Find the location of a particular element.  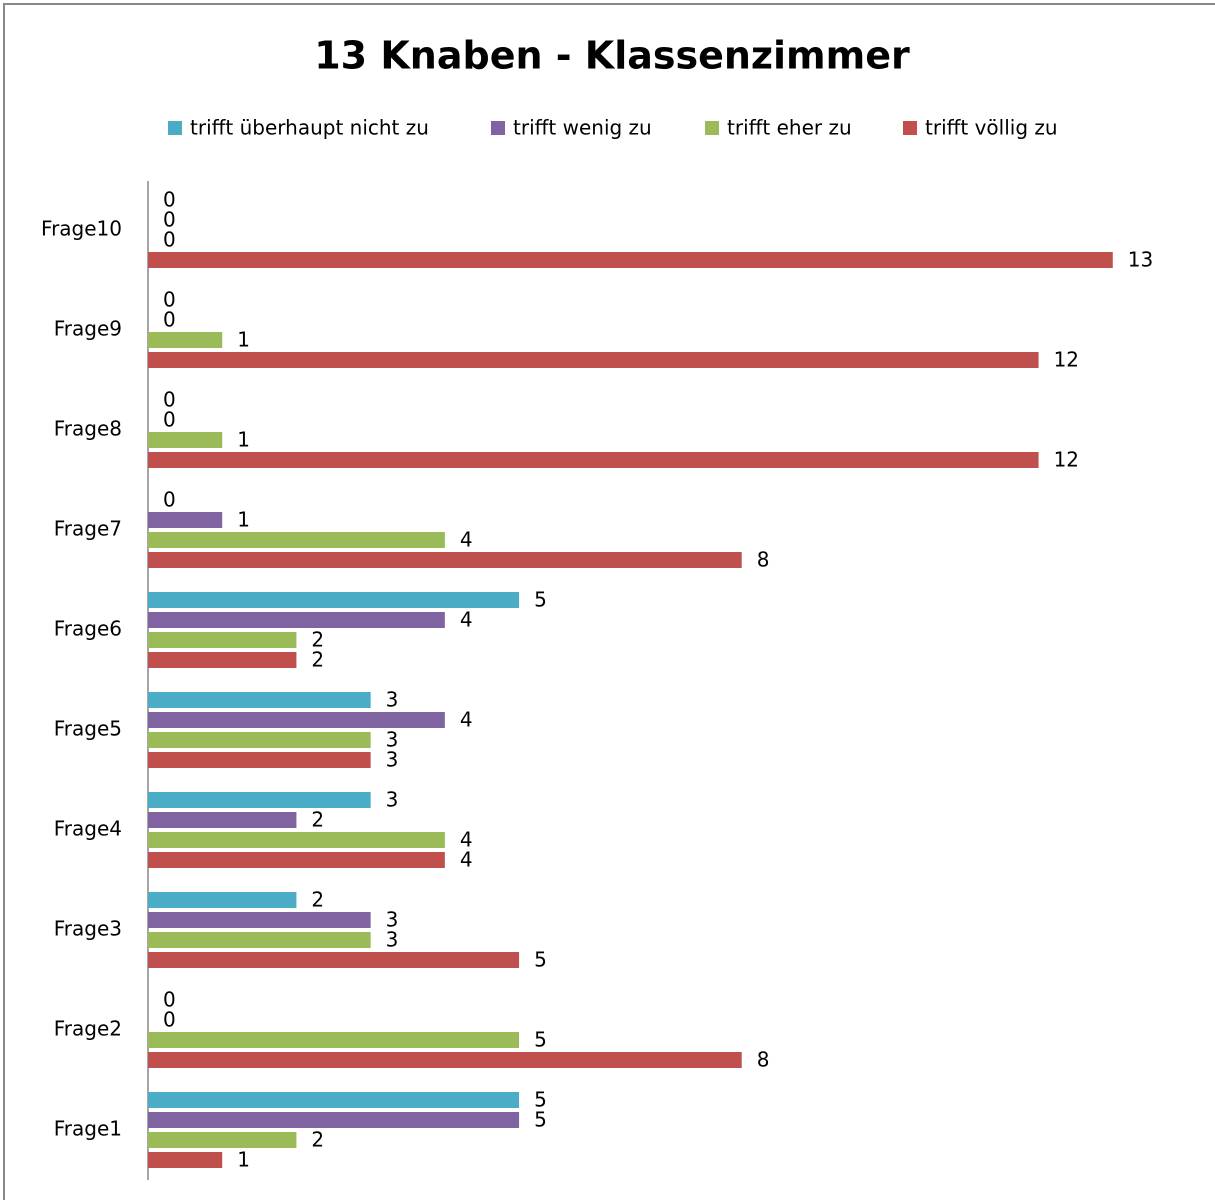

legend-label: trifft eher zu is located at coordinates (789, 128).